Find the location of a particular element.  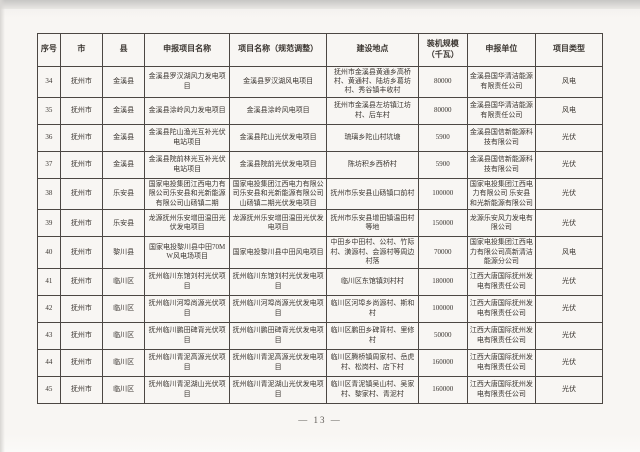

column-header: 项目类型 is located at coordinates (569, 50).